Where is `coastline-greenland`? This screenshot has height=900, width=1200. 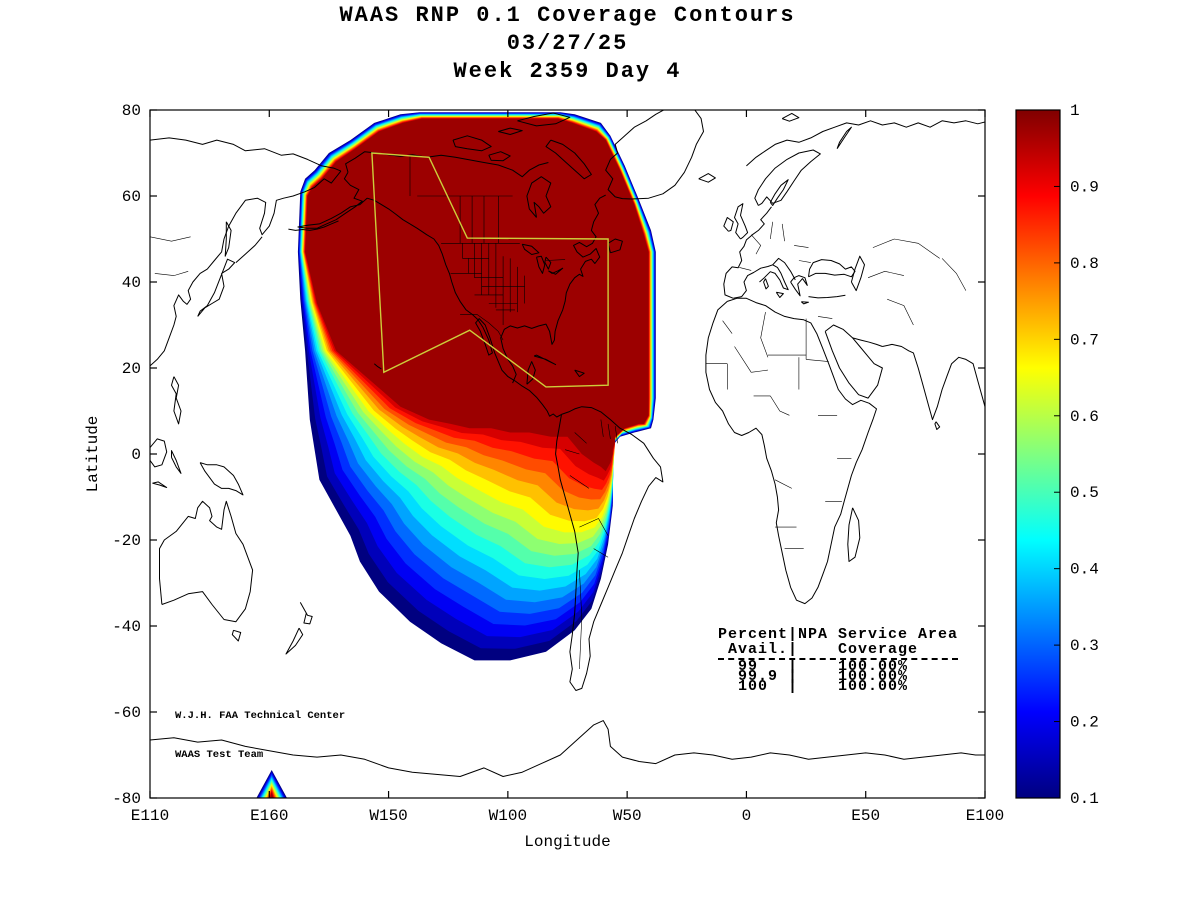
coastline-greenland is located at coordinates (654, 155).